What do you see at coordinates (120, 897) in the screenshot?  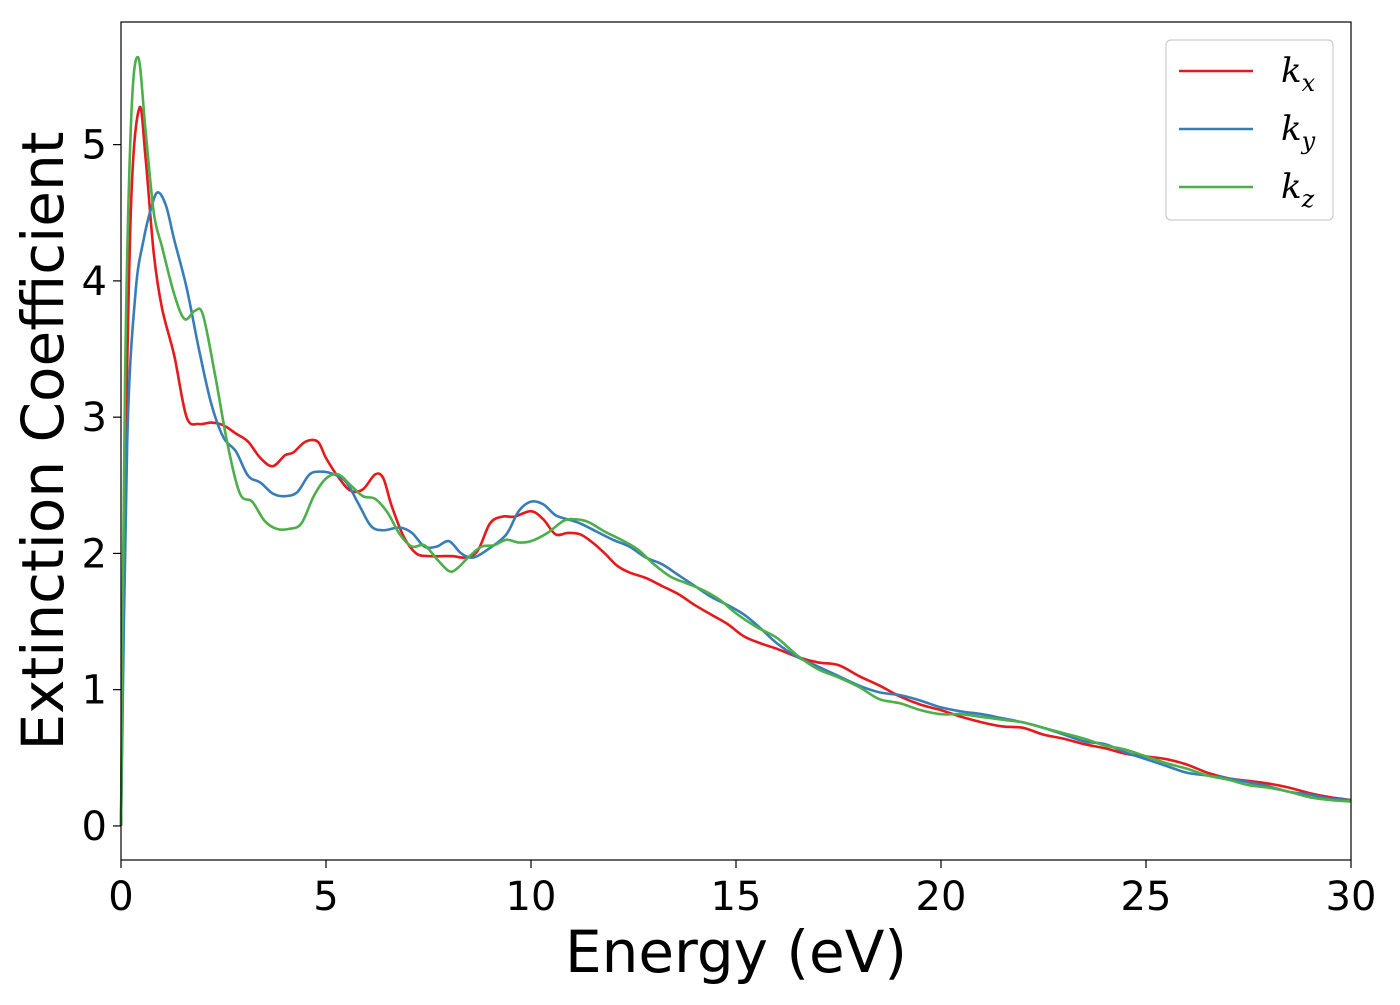 I see `x-tick-label: 0` at bounding box center [120, 897].